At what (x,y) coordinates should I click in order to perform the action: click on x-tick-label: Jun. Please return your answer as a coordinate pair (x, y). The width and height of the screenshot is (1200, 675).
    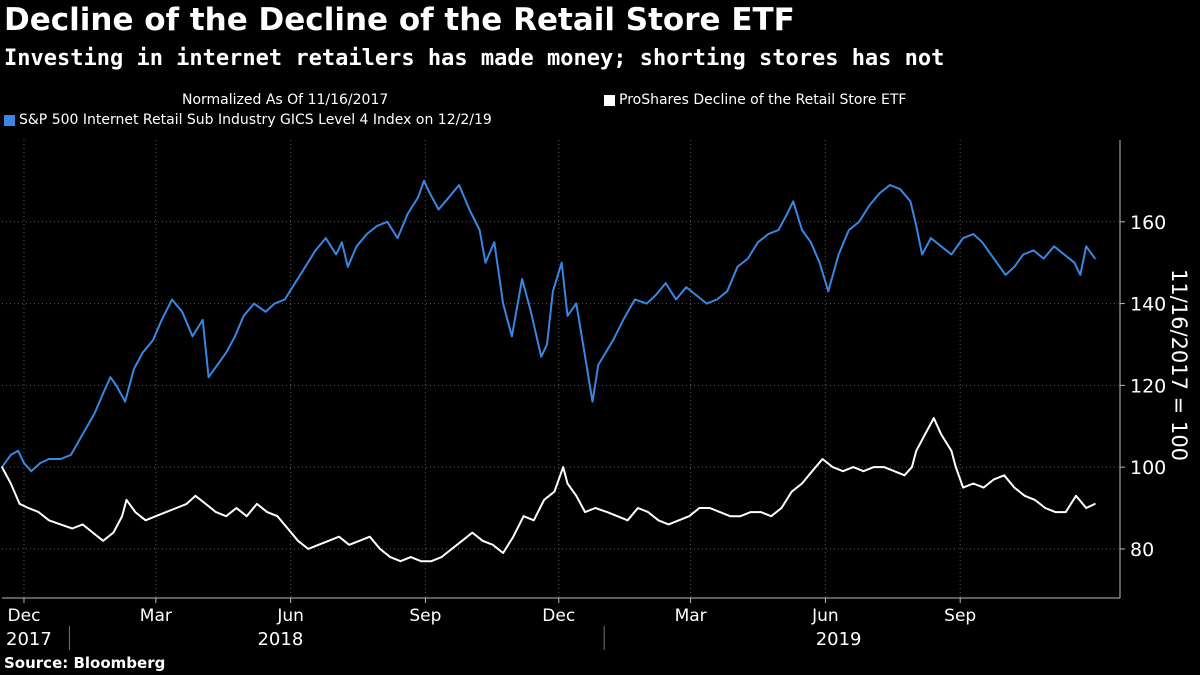
    Looking at the image, I should click on (290, 616).